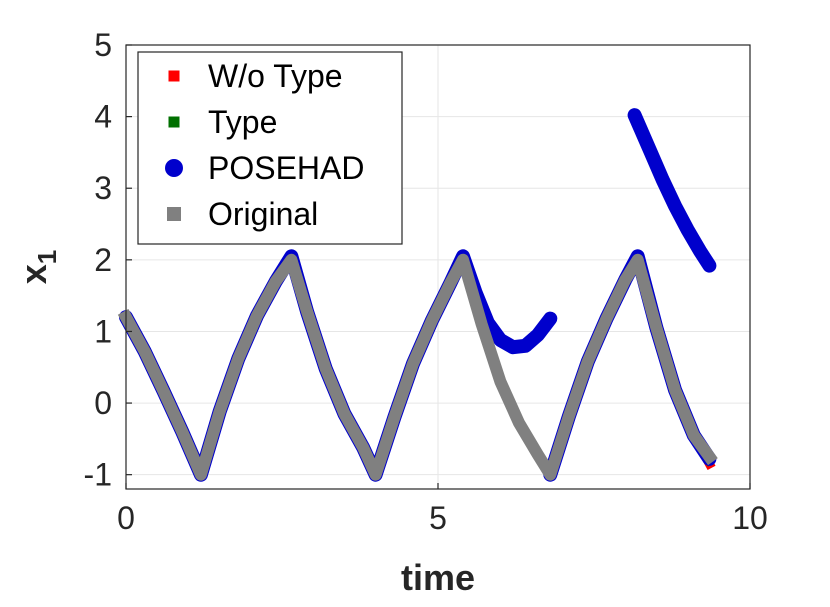 This screenshot has width=830, height=607. What do you see at coordinates (438, 518) in the screenshot?
I see `x-tick-label: 5` at bounding box center [438, 518].